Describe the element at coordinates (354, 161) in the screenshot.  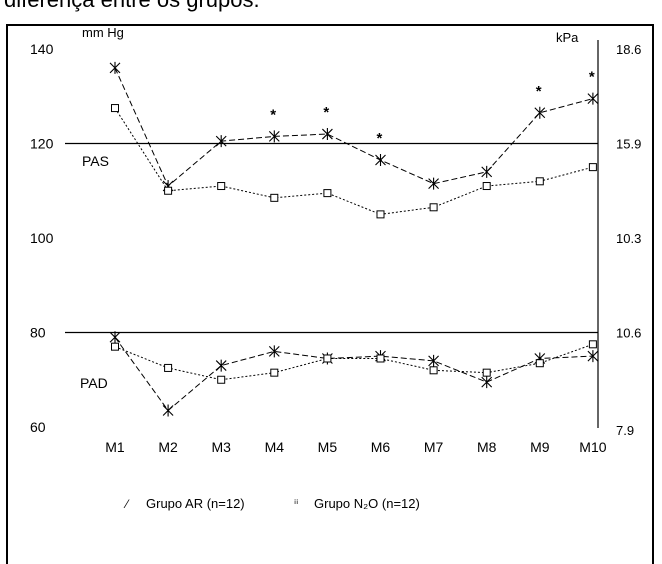
I see `series-line-n2o-pas` at that location.